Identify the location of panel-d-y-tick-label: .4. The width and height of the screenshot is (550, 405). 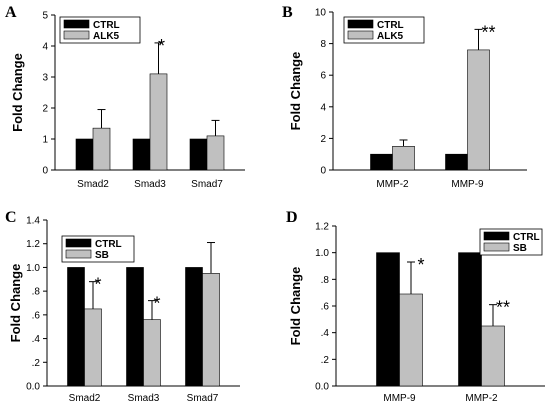
(325, 333).